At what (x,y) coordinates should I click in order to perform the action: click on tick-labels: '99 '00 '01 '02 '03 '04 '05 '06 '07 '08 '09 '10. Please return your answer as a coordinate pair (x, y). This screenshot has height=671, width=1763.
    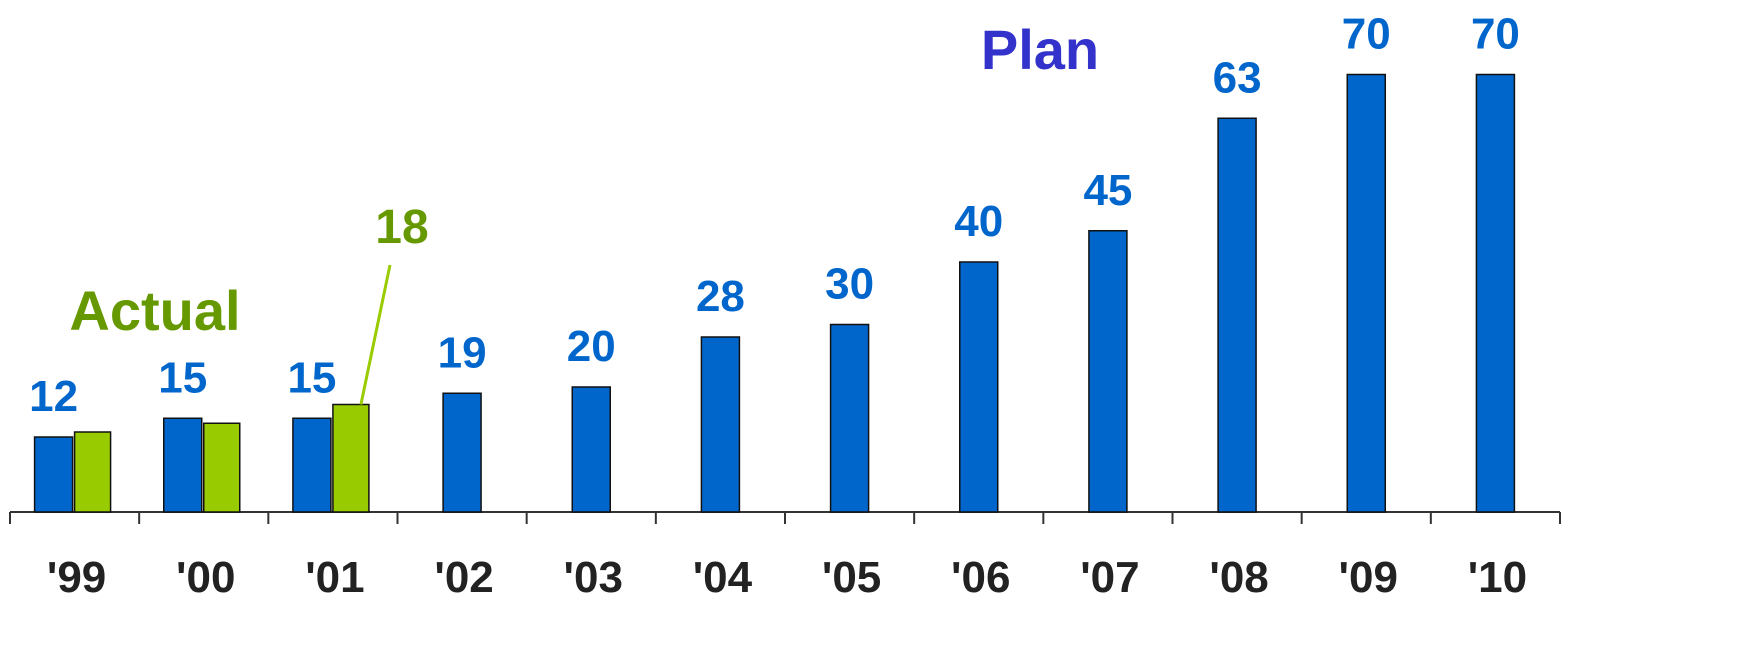
    Looking at the image, I should click on (787, 577).